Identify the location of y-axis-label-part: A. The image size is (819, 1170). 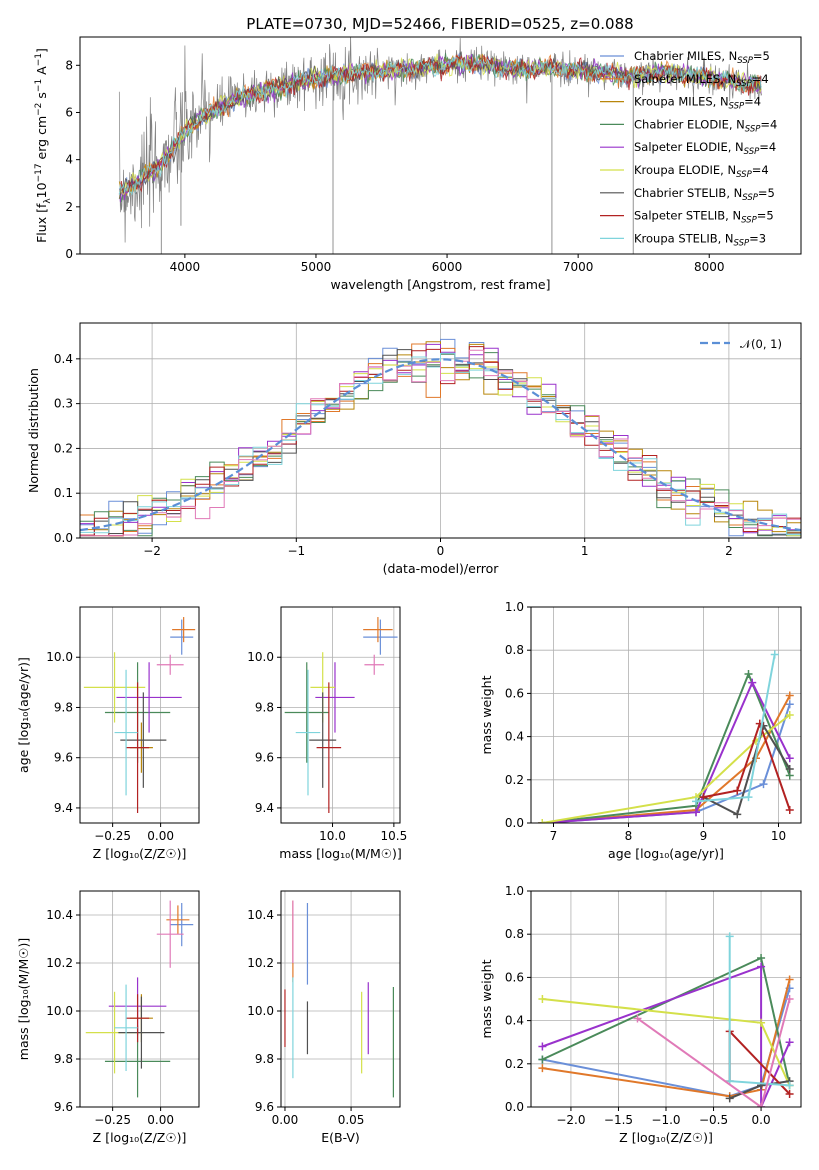
(41, 72).